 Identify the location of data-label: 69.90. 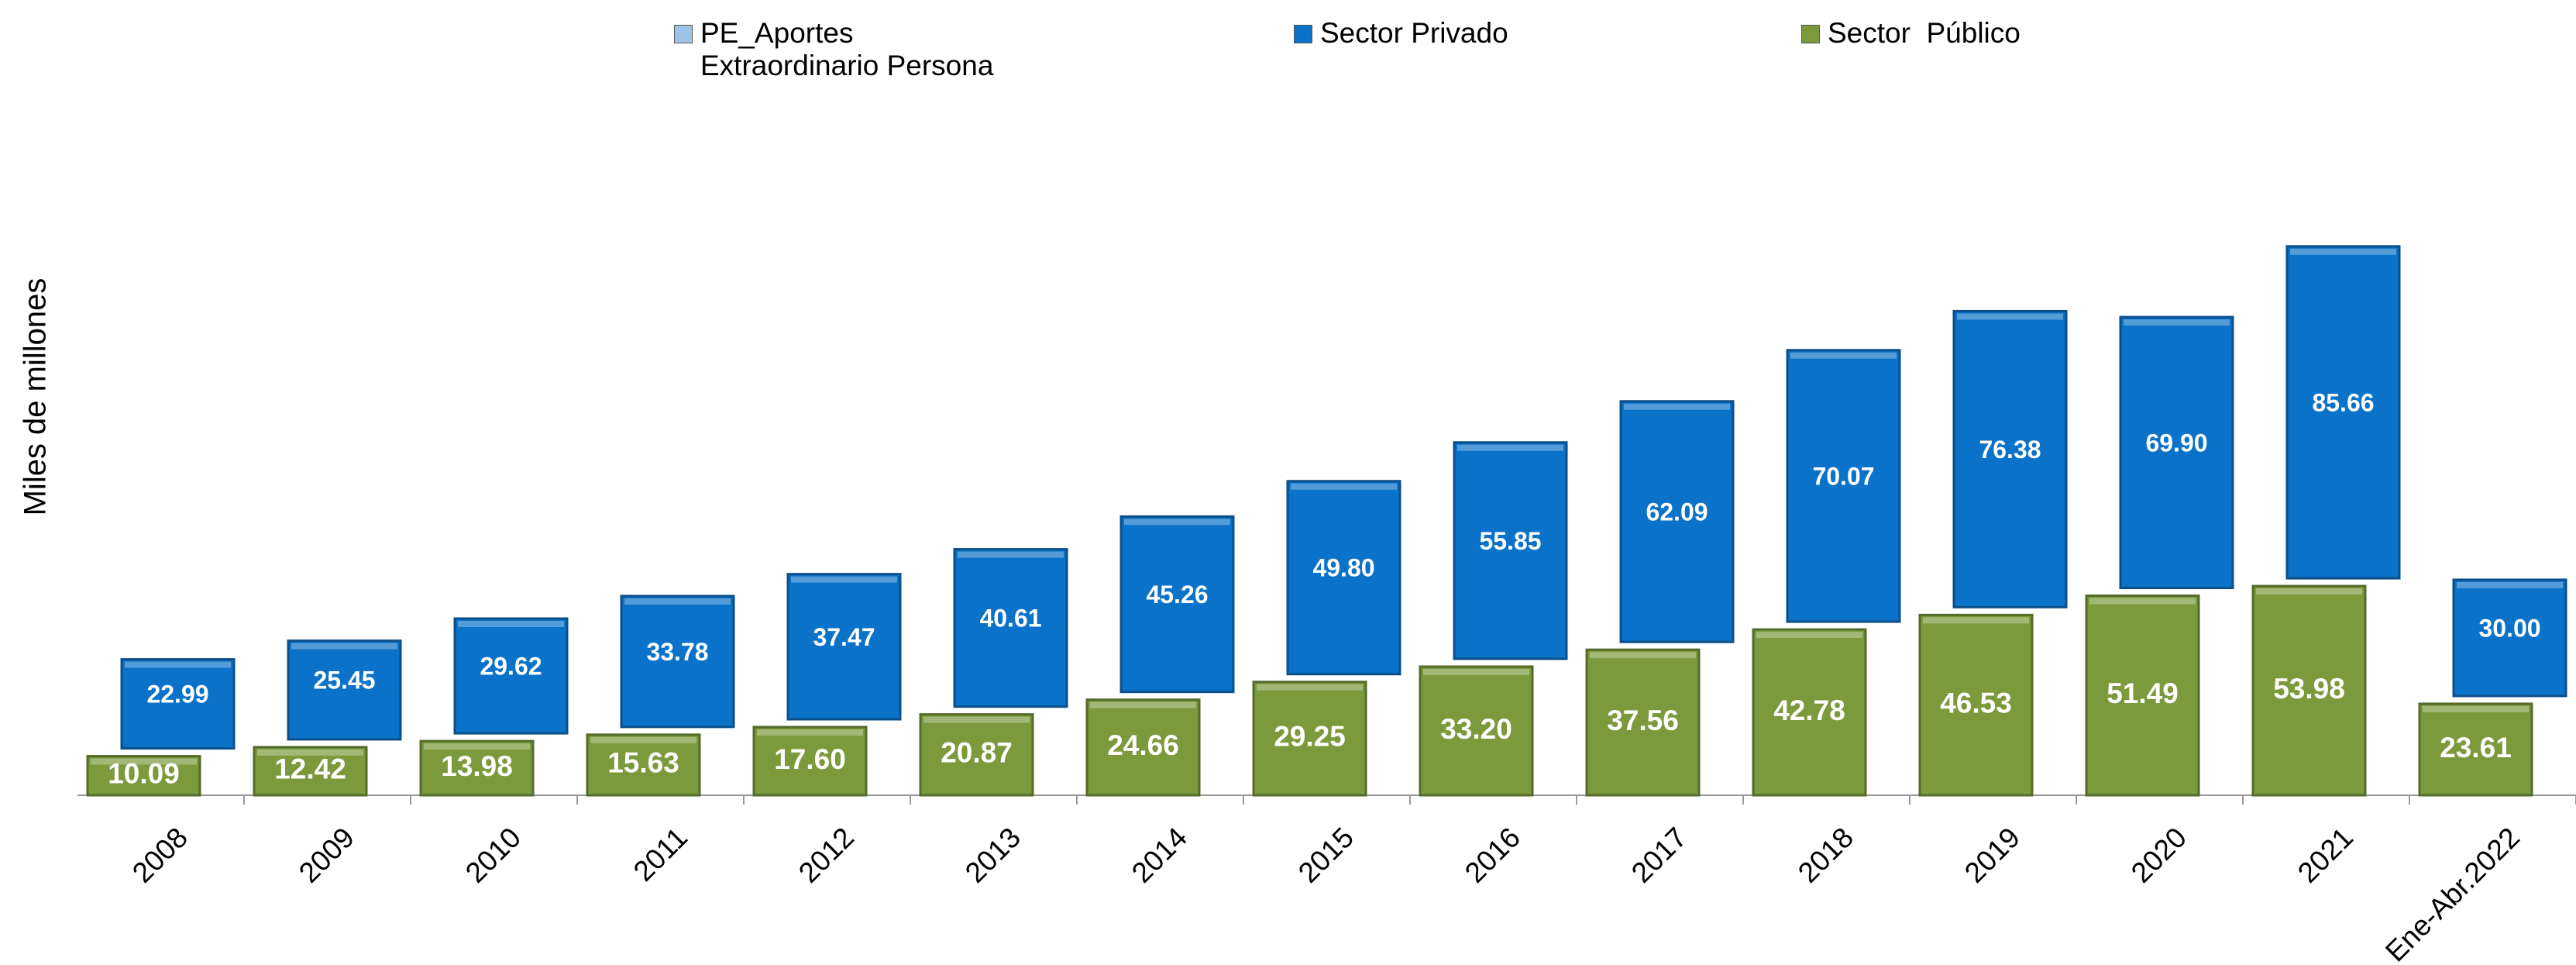
(2176, 443).